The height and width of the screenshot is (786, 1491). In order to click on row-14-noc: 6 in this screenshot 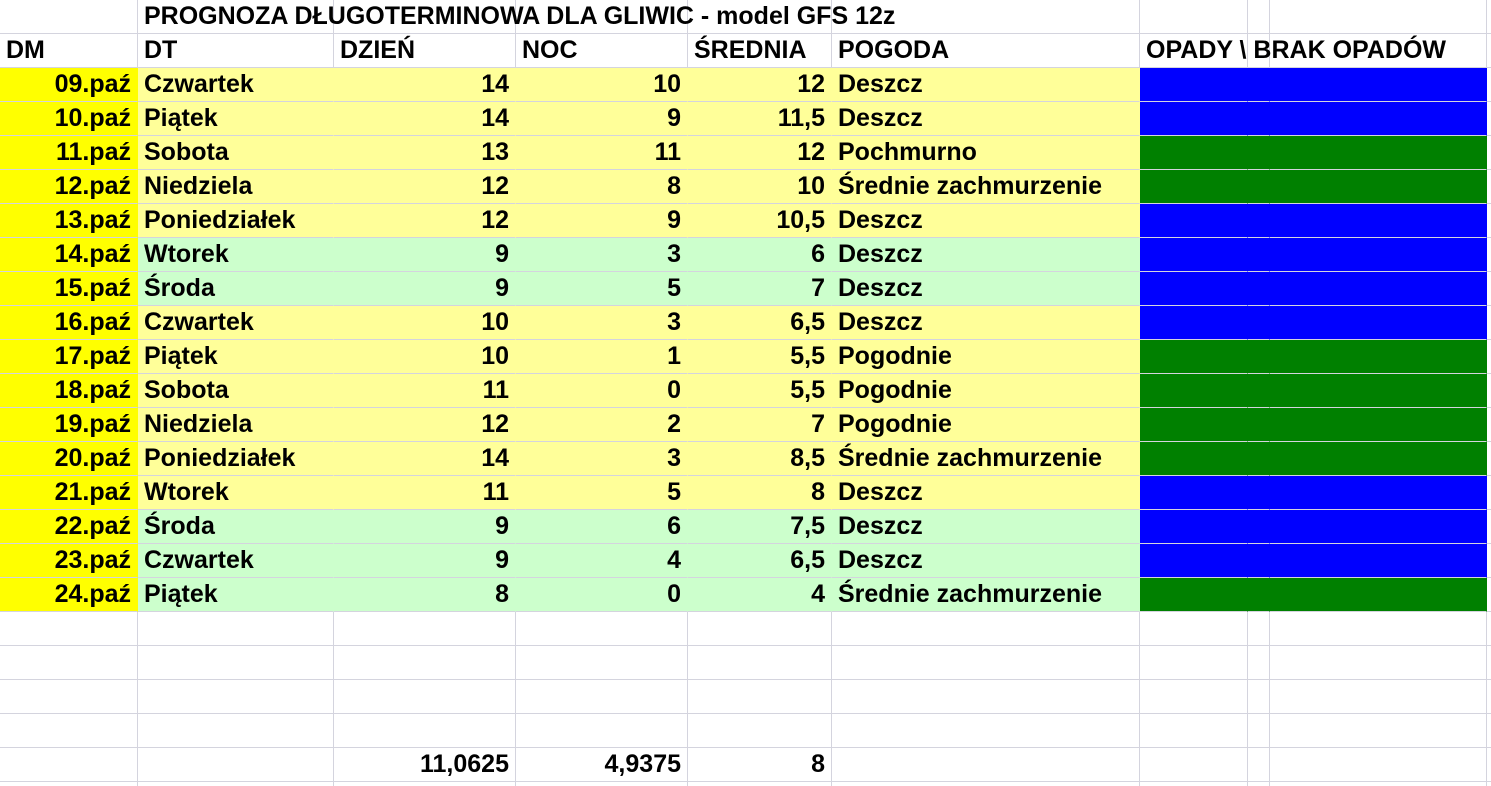, I will do `click(602, 527)`.